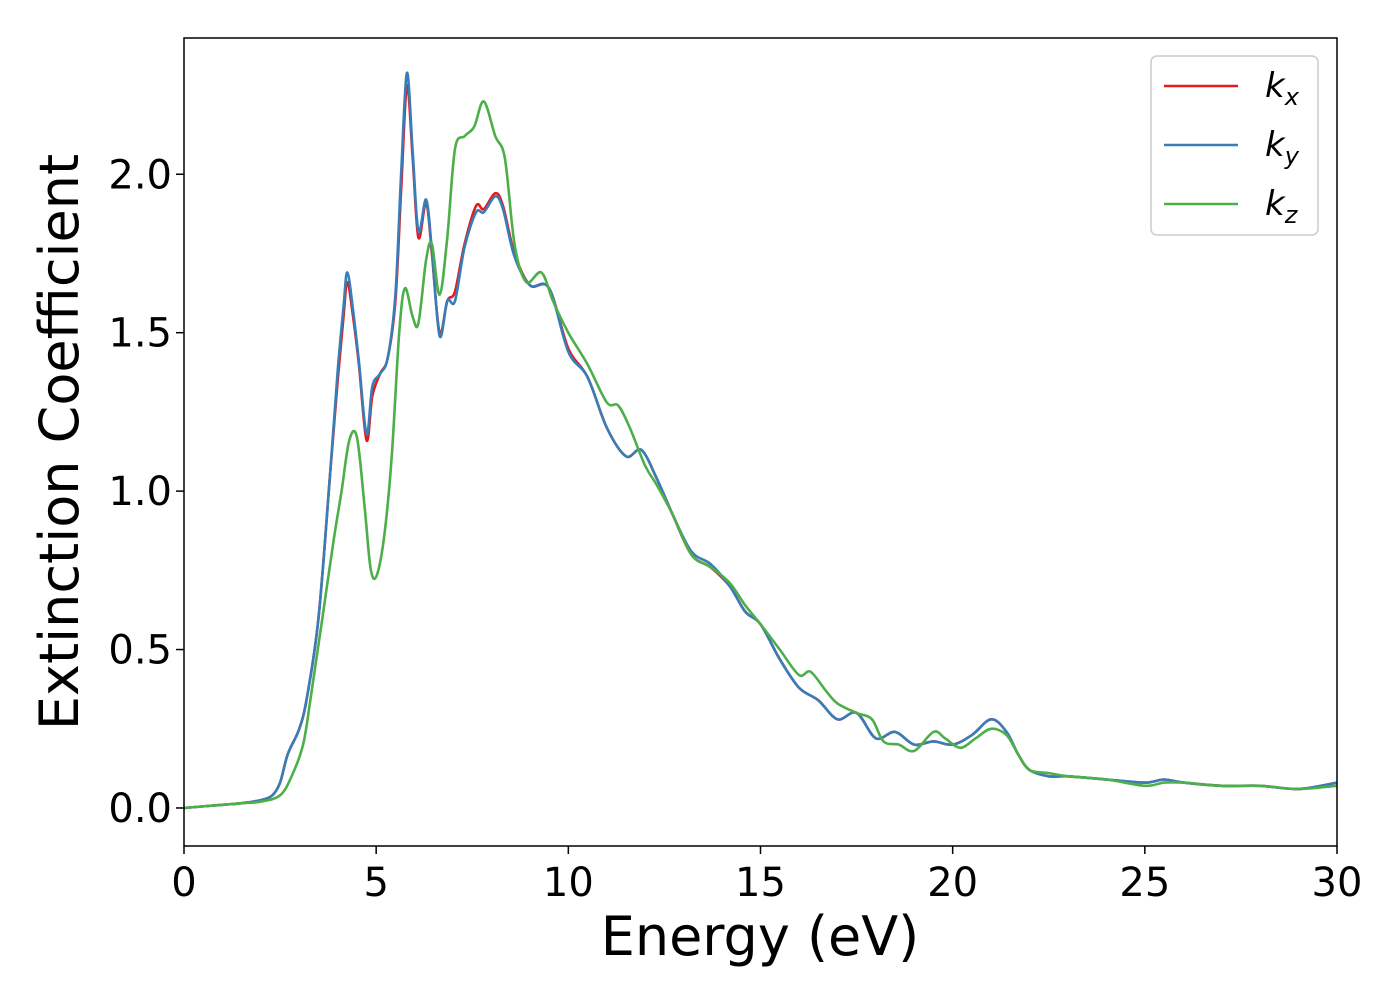  I want to click on y-tick-label: 1.5, so click(140, 334).